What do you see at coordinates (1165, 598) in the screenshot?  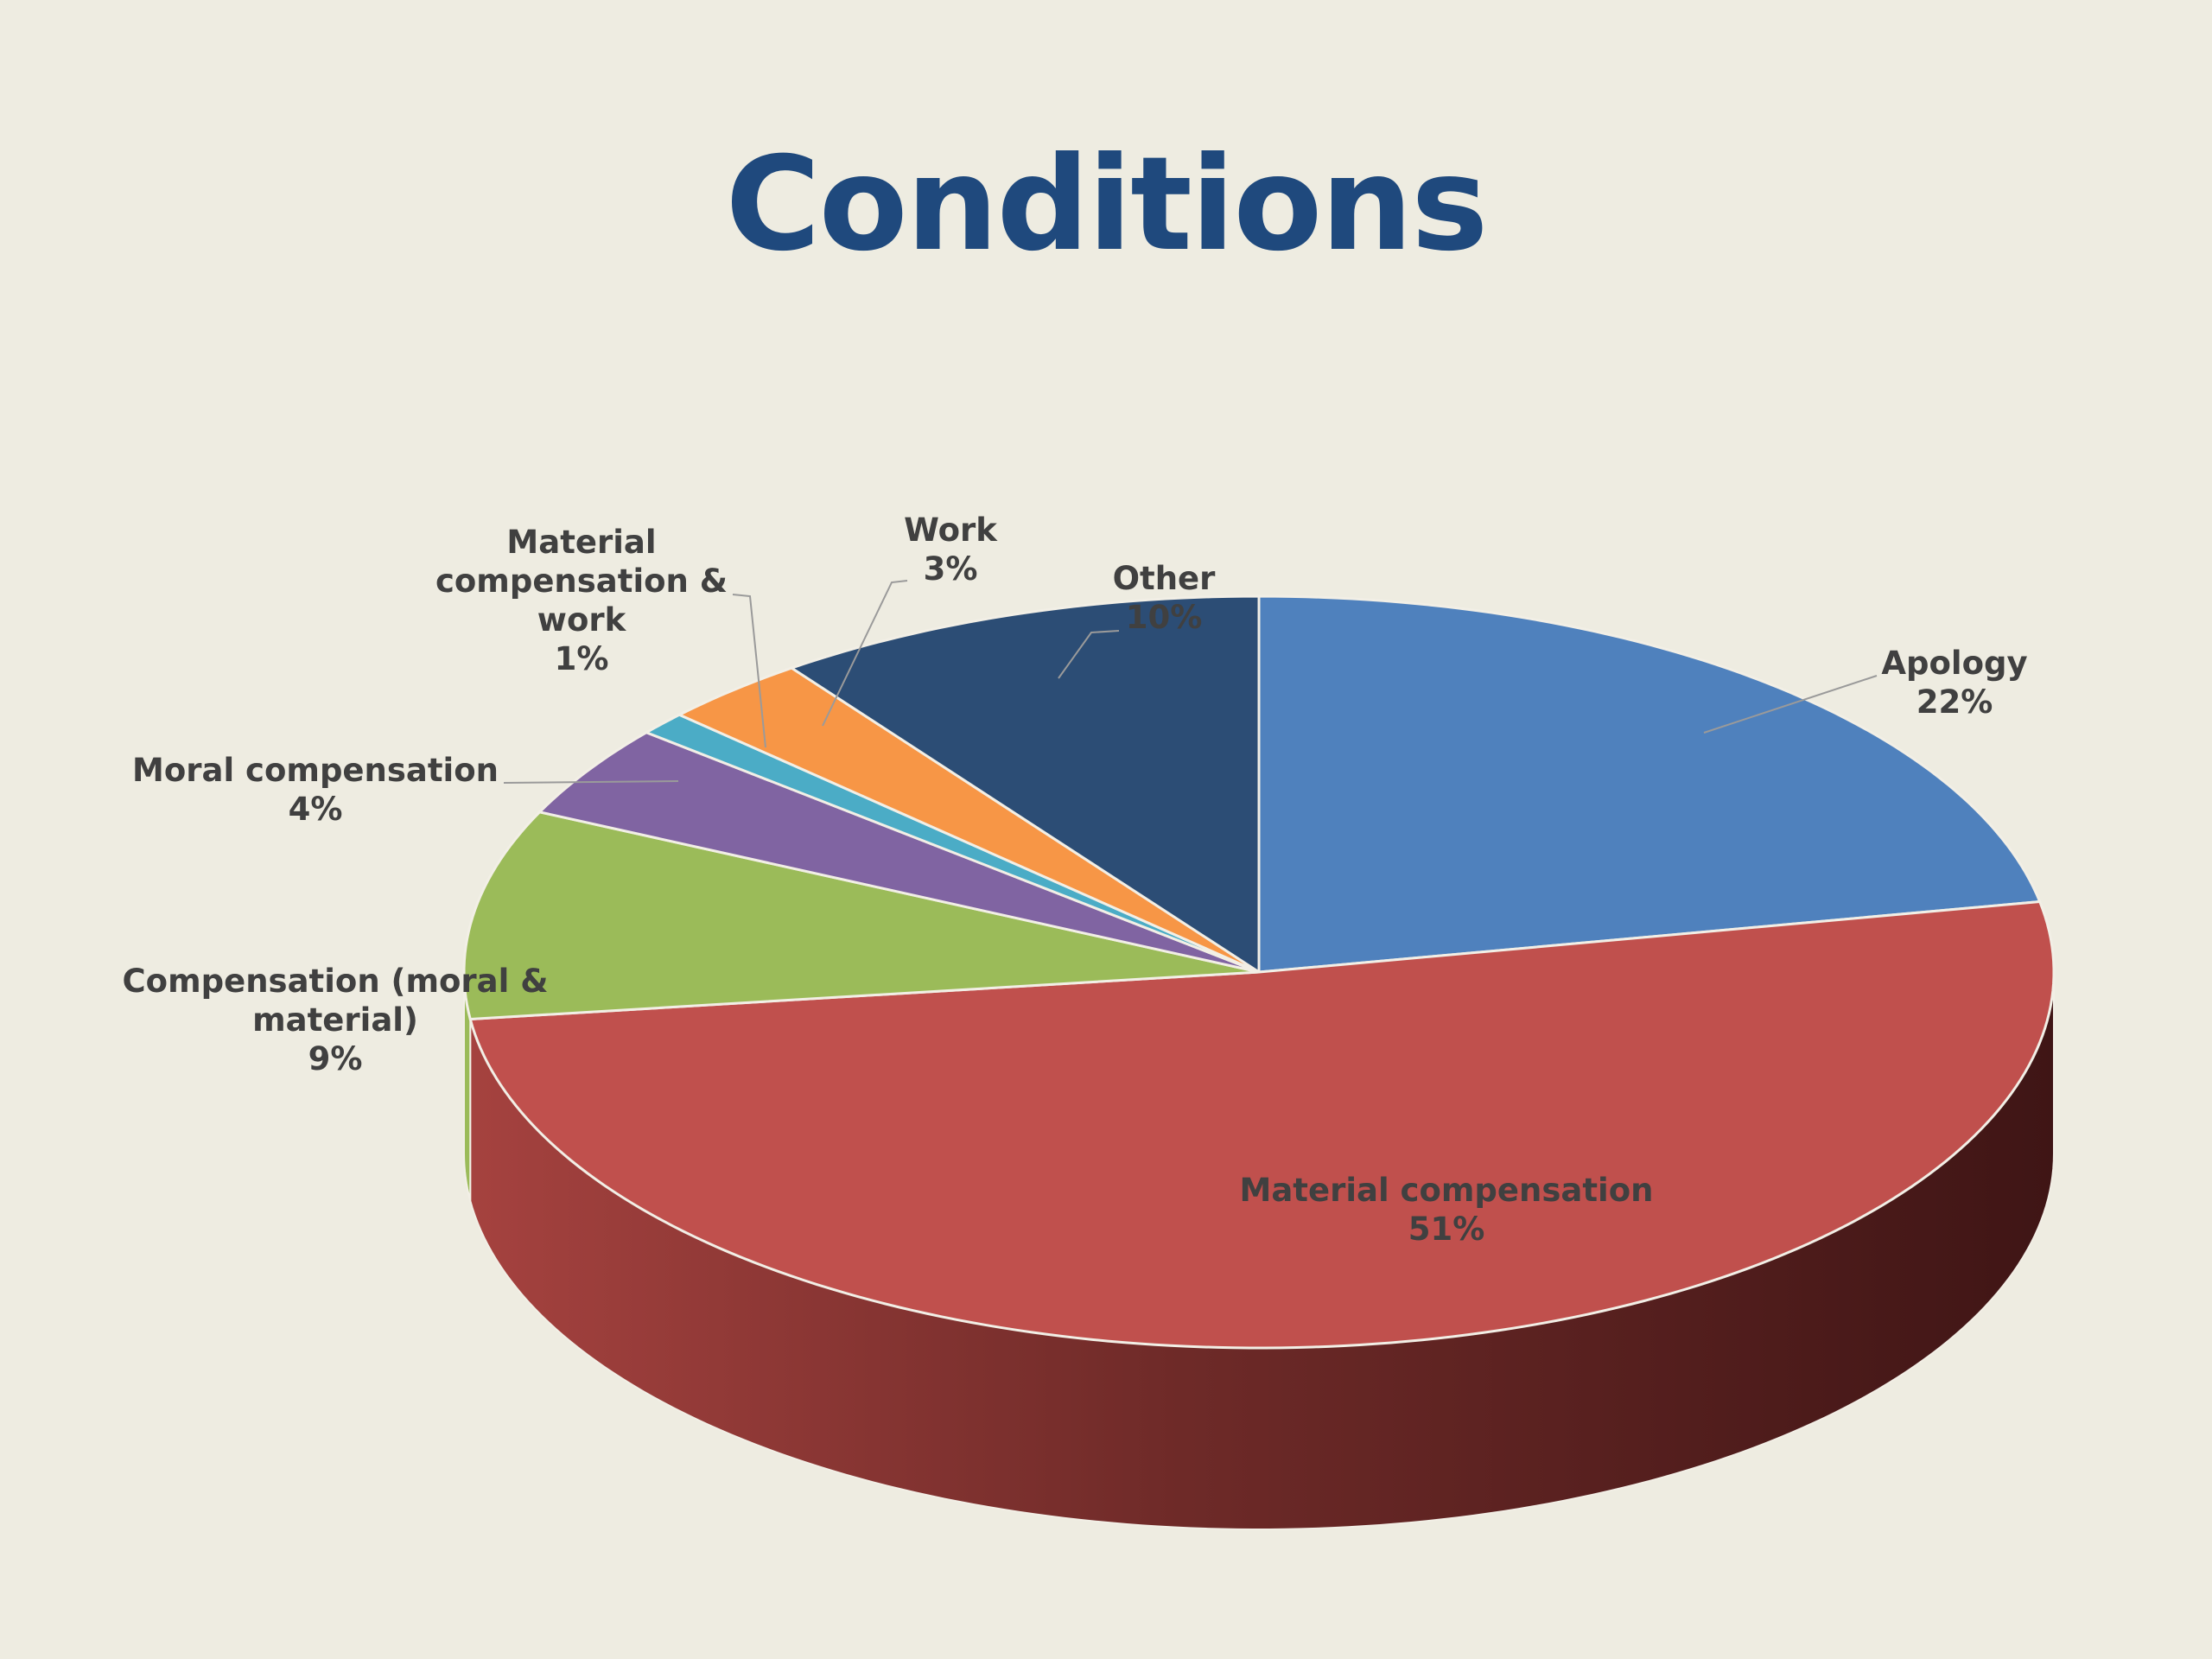 I see `data-label-other: Other 10%` at bounding box center [1165, 598].